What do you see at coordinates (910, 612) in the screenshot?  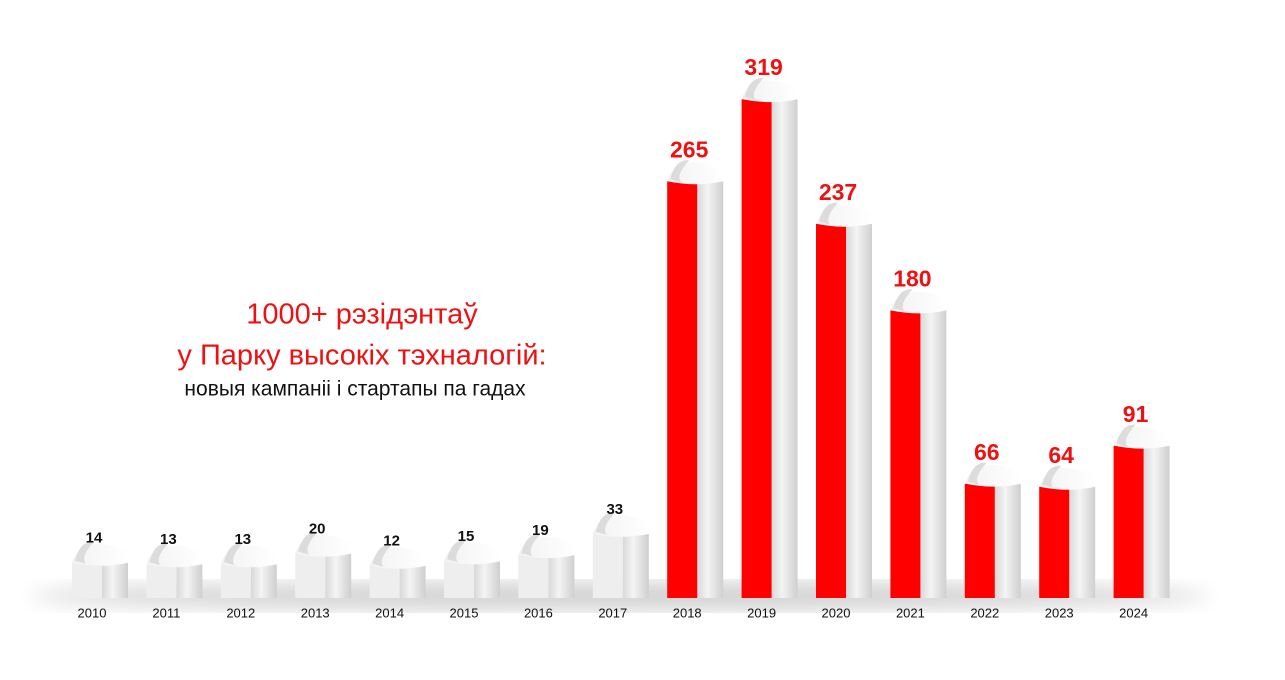 I see `x-tick-label: 2021` at bounding box center [910, 612].